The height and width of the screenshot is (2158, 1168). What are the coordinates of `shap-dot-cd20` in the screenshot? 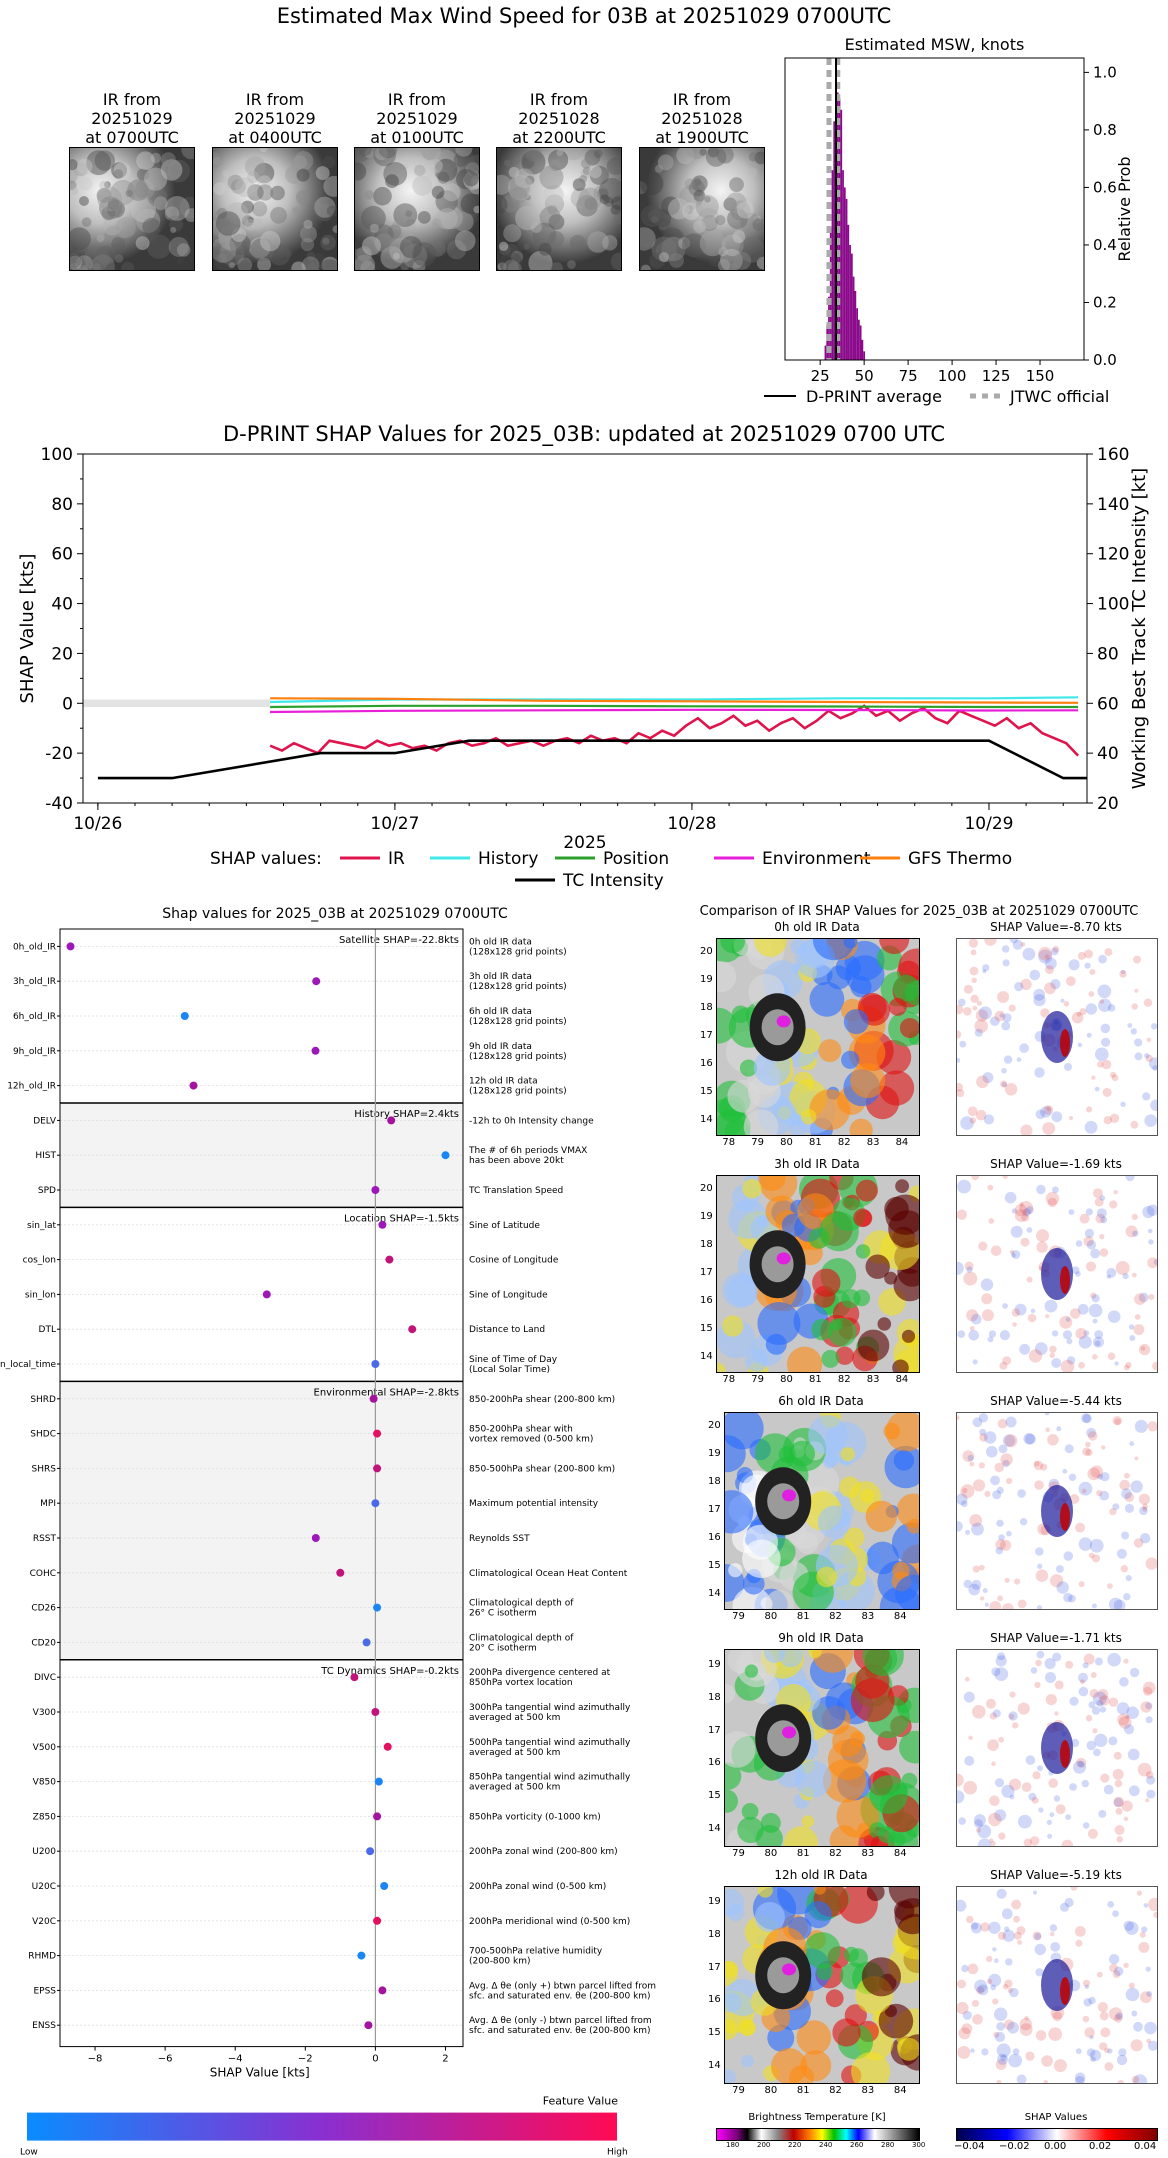 It's located at (366, 1642).